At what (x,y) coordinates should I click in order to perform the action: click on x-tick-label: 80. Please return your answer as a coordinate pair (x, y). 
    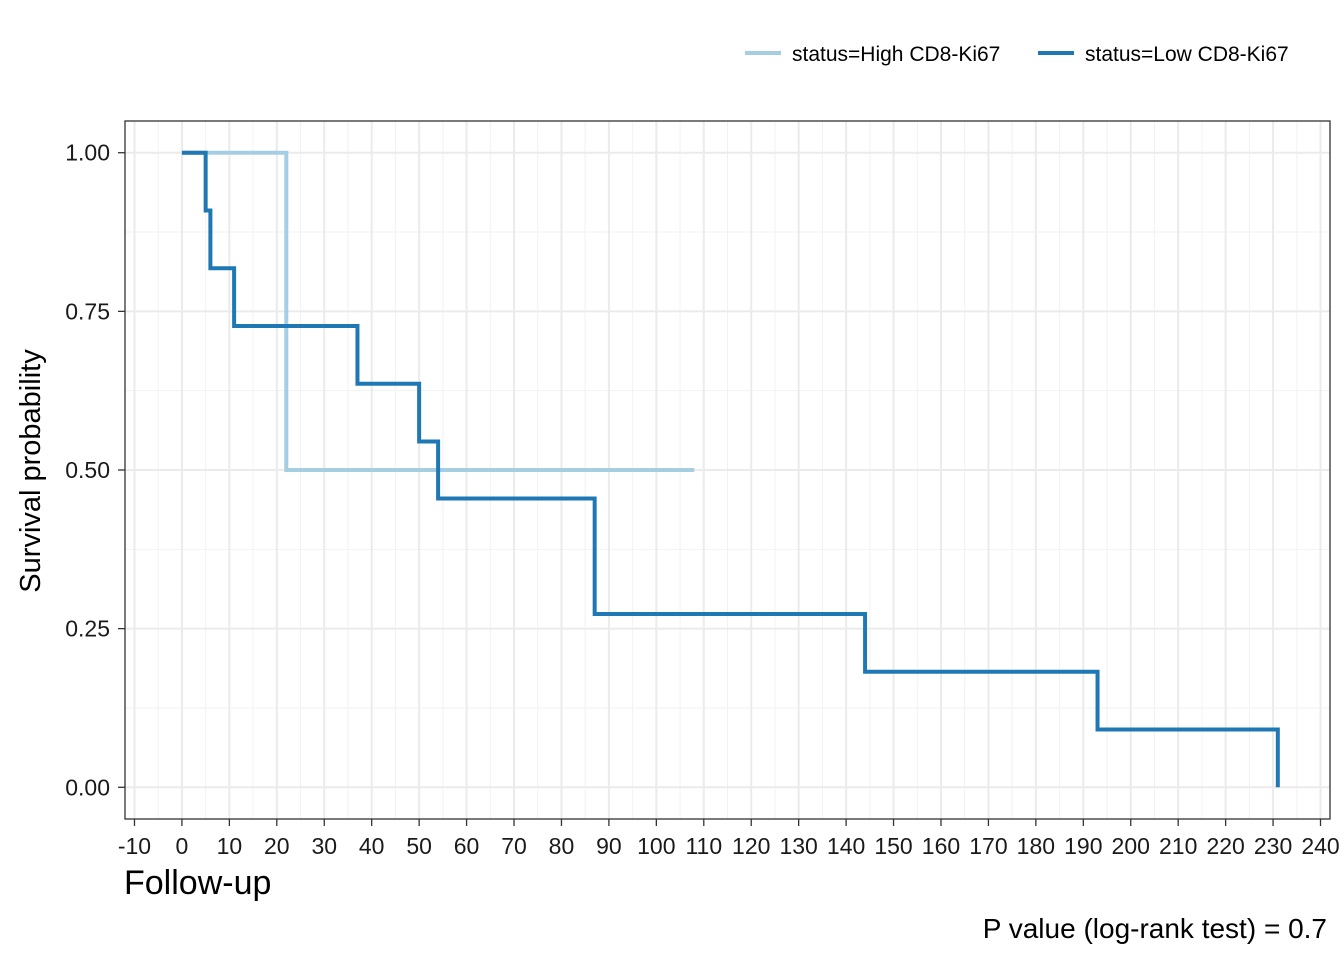
    Looking at the image, I should click on (562, 846).